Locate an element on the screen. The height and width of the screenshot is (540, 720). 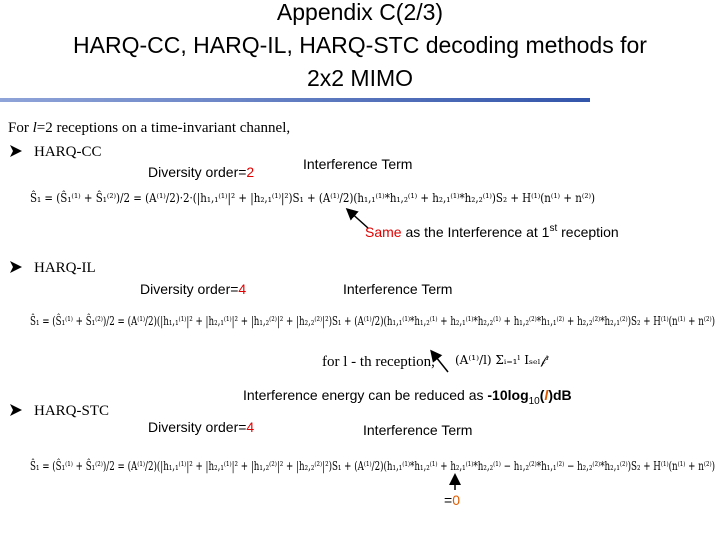
diversity: Diversity order=2 is located at coordinates (201, 172).